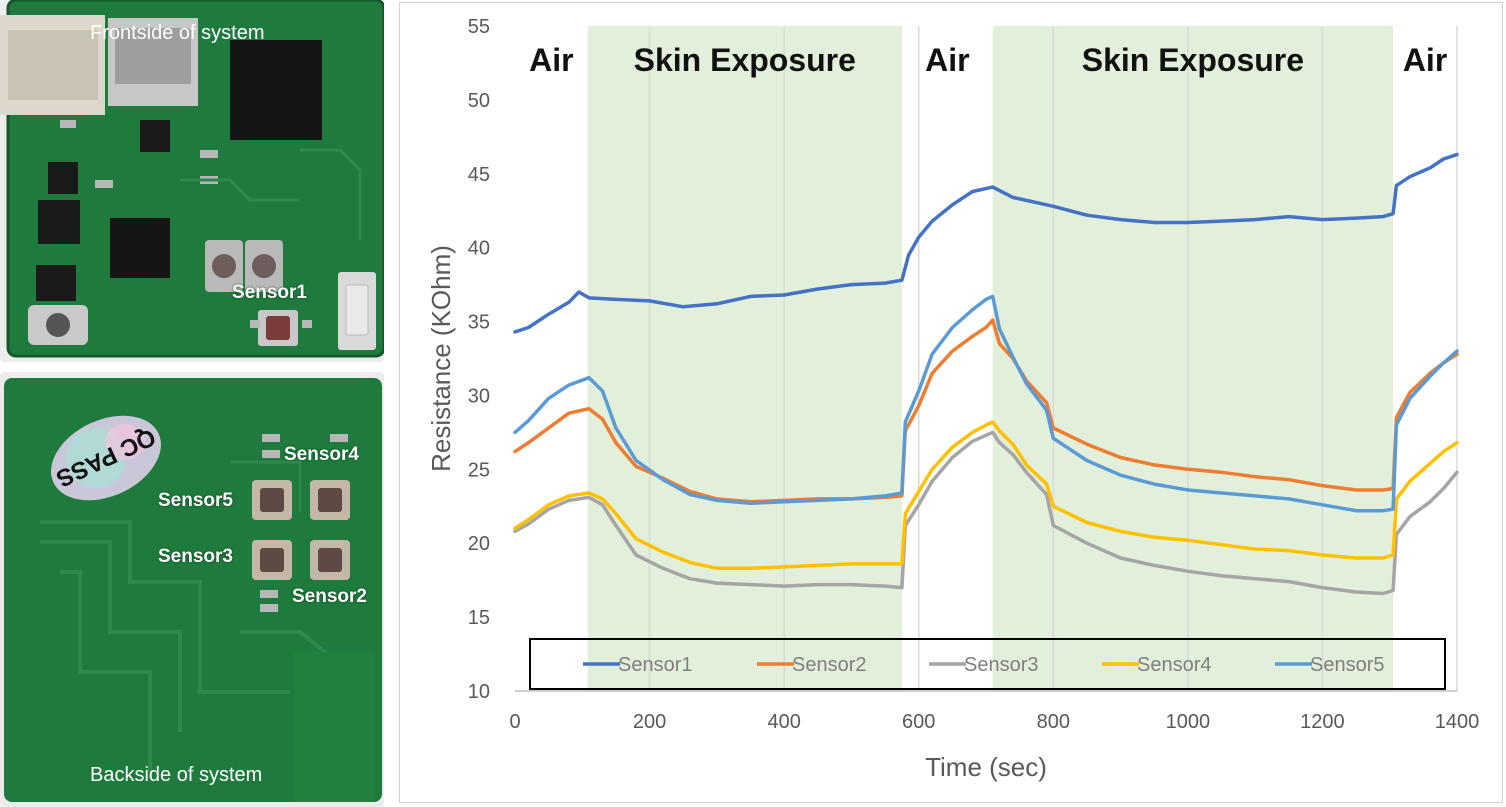  What do you see at coordinates (986, 495) in the screenshot?
I see `series-line-sensor4` at bounding box center [986, 495].